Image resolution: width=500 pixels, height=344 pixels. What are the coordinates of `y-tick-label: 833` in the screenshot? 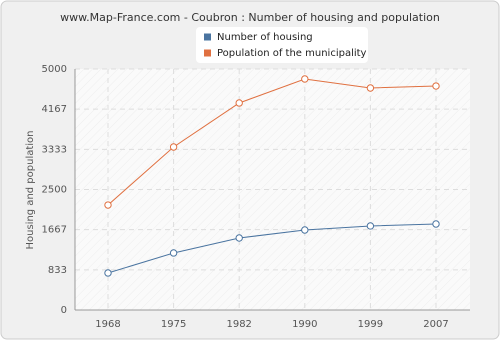 It's located at (57, 270).